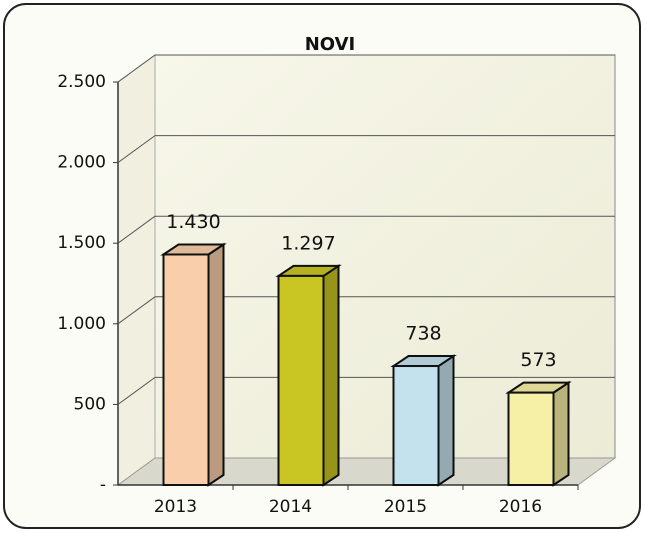 This screenshot has width=645, height=533. I want to click on x-tick-label: 2014, so click(290, 507).